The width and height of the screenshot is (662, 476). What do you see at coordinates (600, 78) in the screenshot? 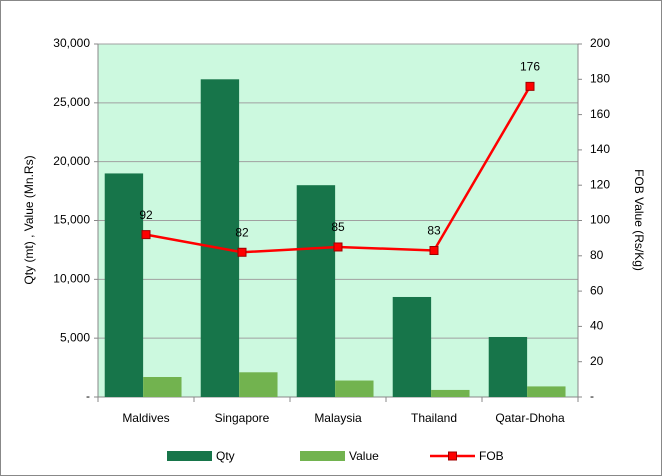
I see `y2-tick-label: 180` at bounding box center [600, 78].